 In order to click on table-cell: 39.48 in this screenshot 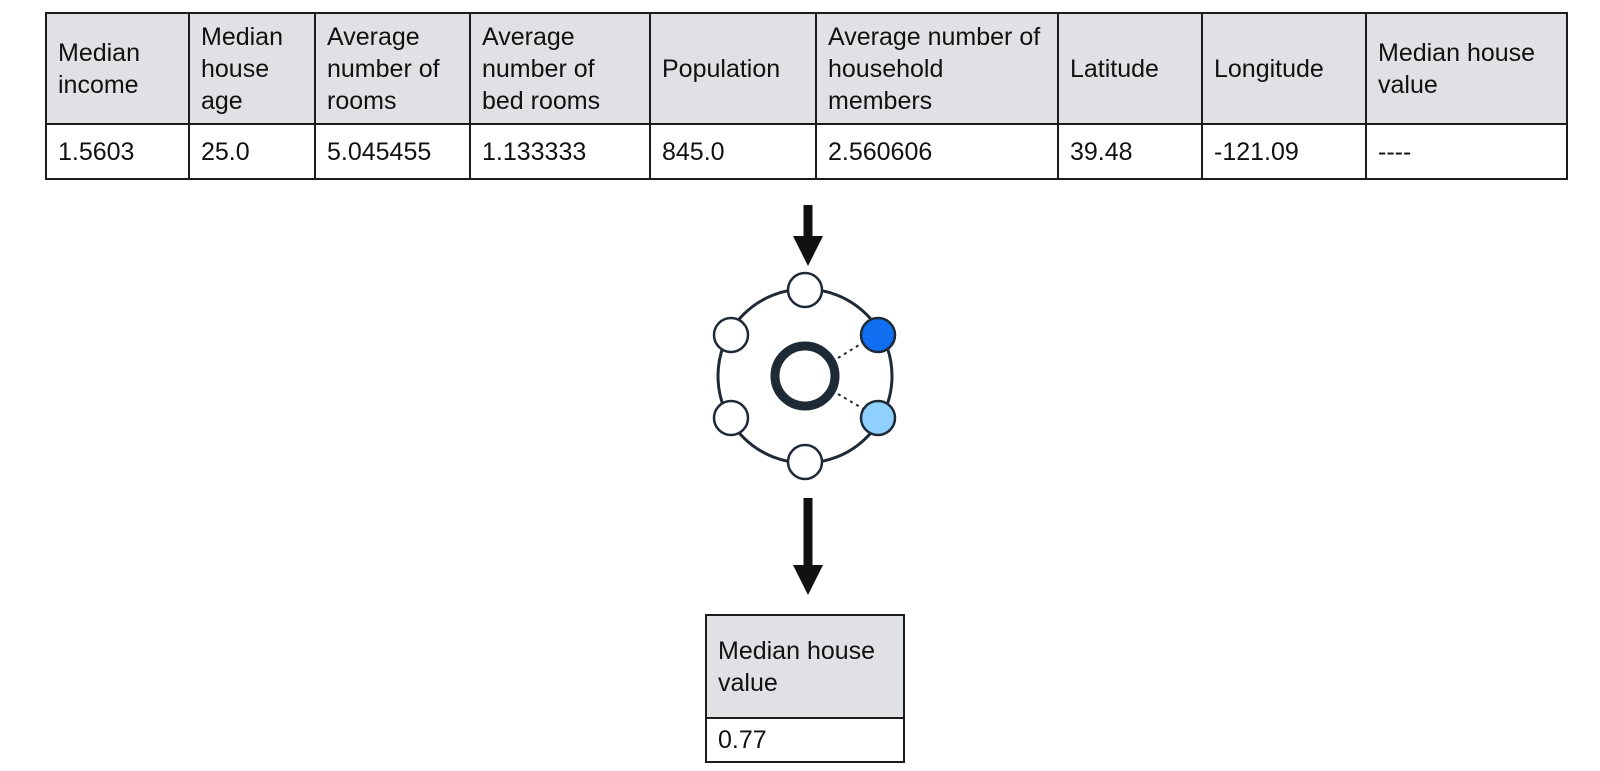, I will do `click(1130, 151)`.